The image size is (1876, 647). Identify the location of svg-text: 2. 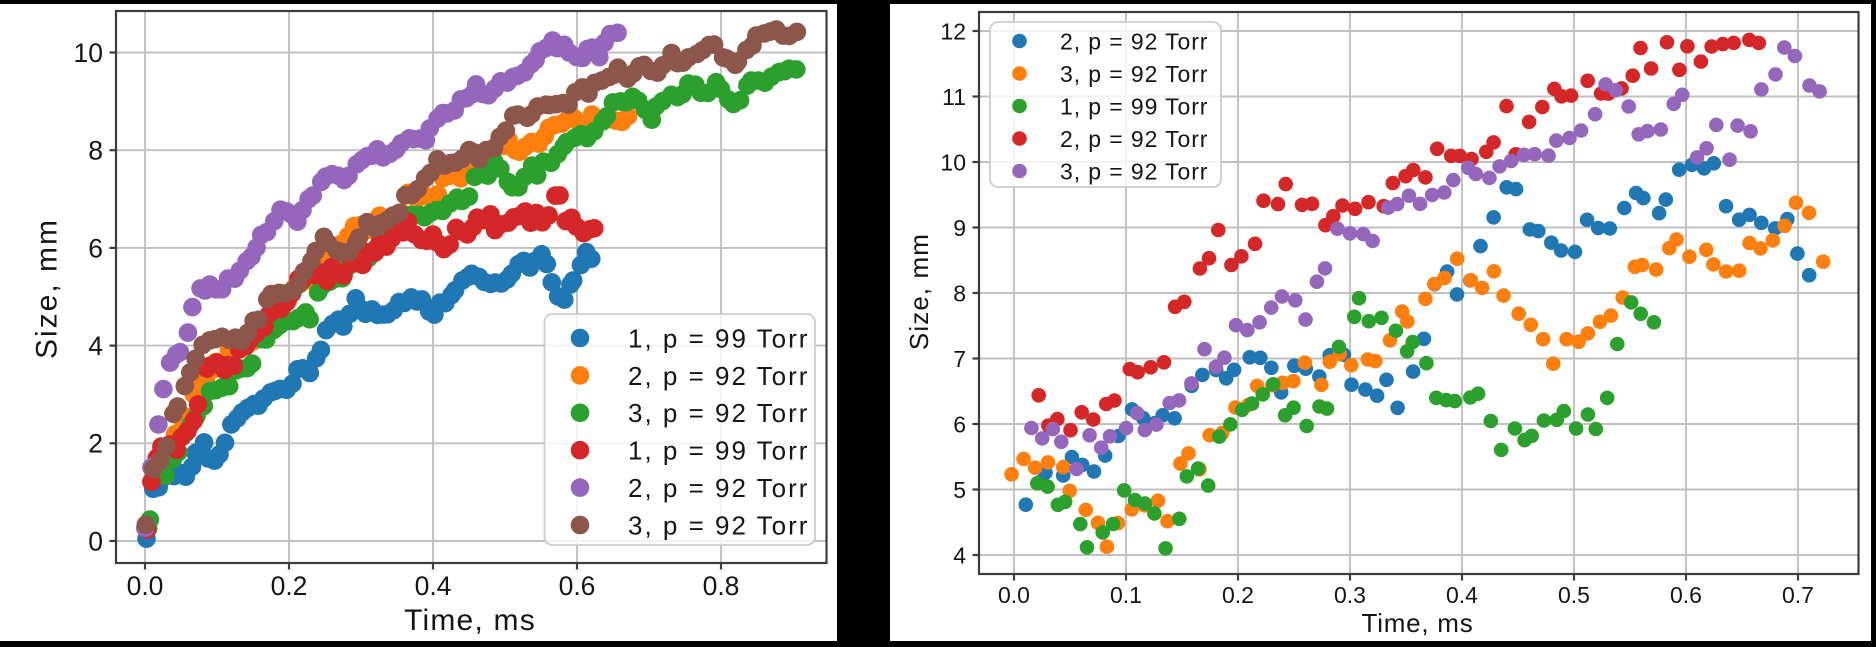
(95, 444).